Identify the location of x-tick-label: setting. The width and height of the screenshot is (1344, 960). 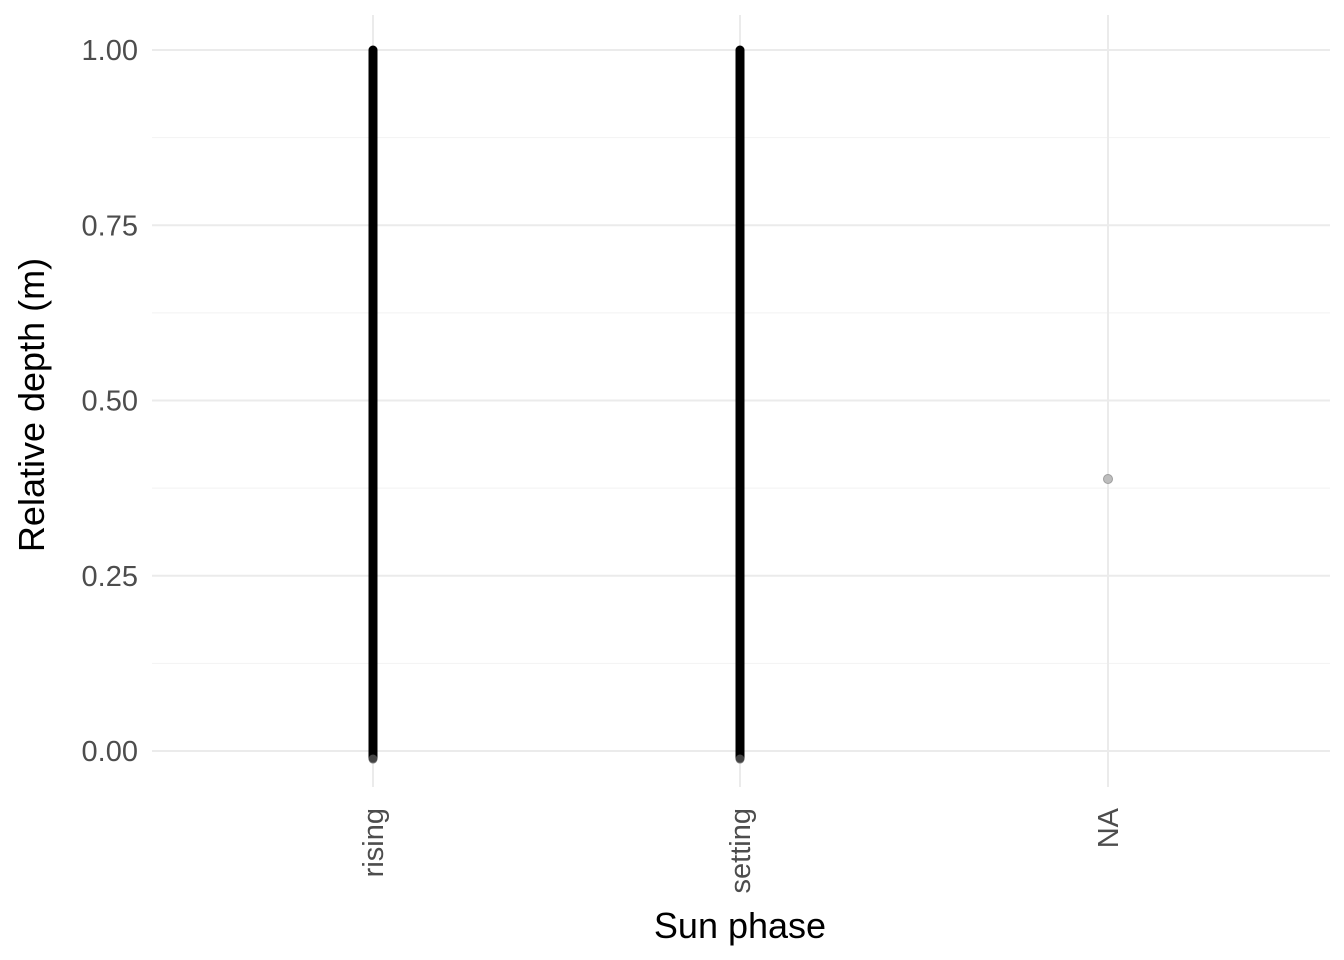
(741, 850).